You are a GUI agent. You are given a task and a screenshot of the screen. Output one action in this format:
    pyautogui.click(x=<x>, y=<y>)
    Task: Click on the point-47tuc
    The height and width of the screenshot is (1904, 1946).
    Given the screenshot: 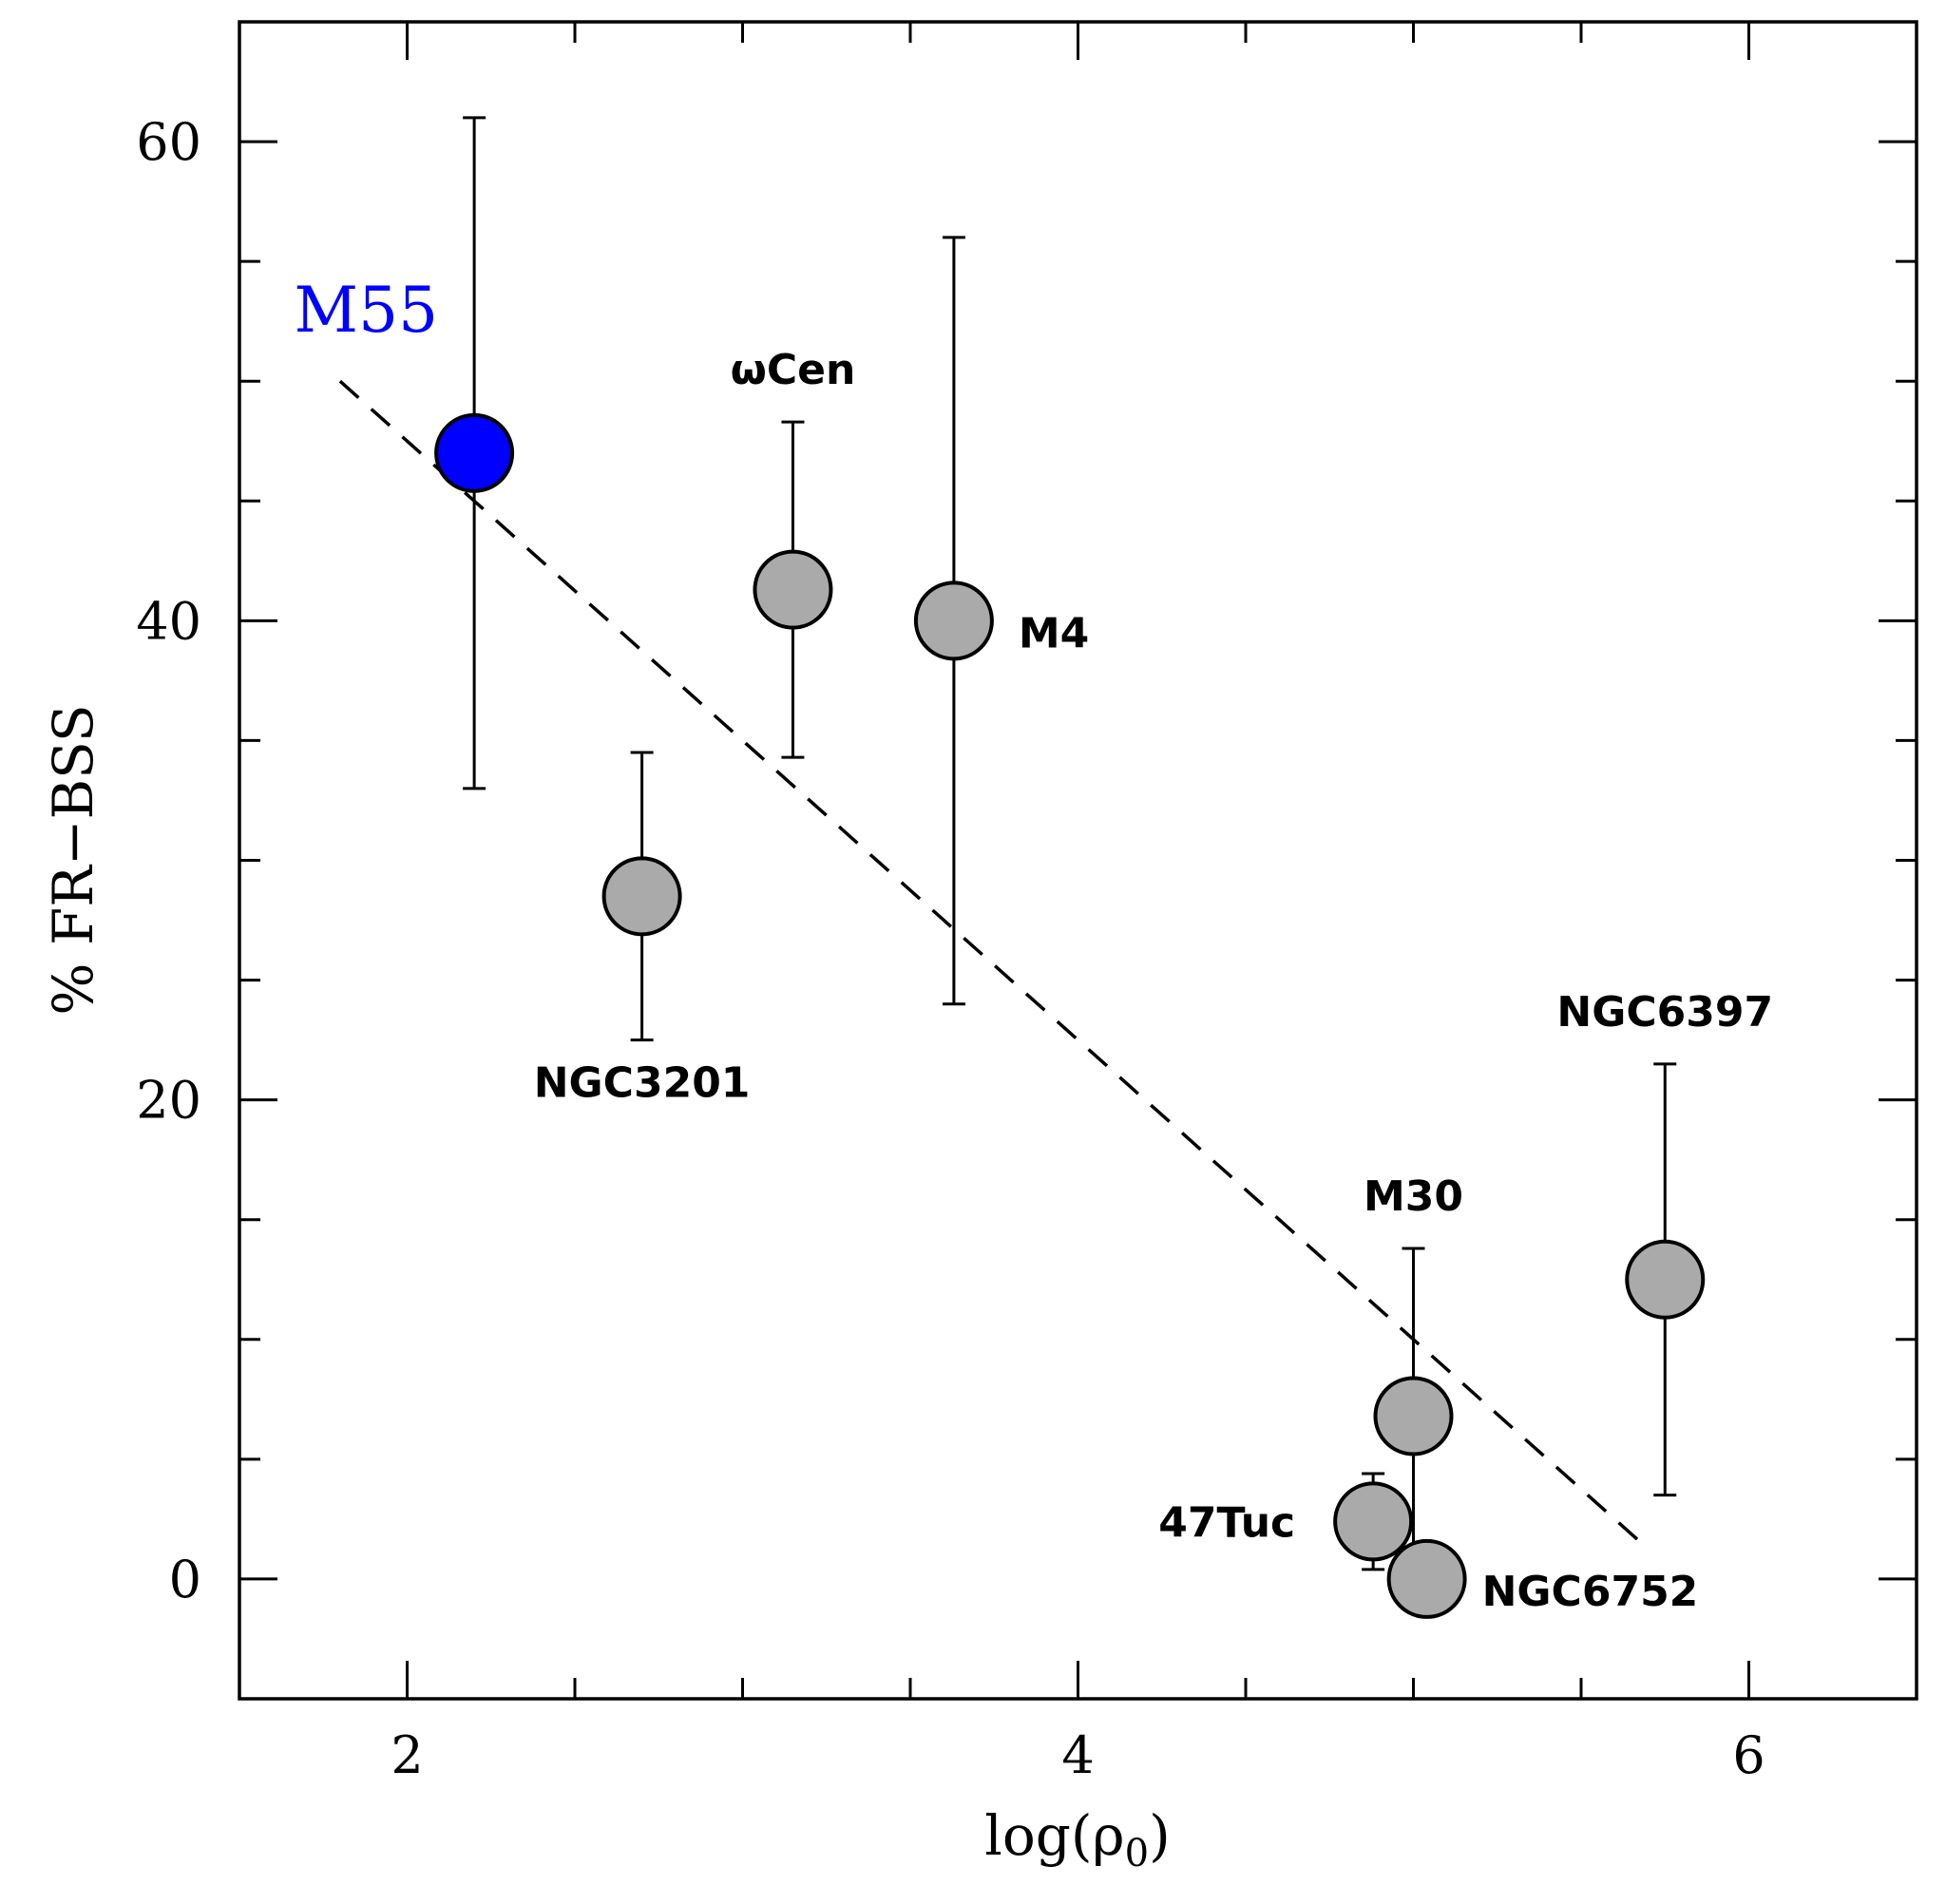 What is the action you would take?
    pyautogui.click(x=1373, y=1522)
    